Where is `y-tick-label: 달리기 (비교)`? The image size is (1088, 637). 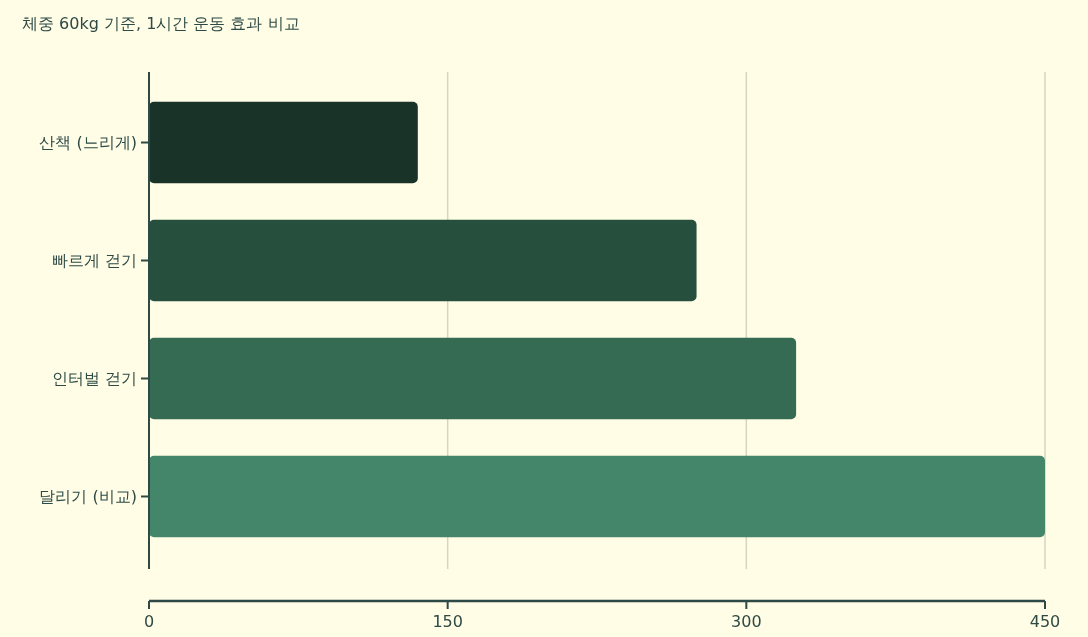
y-tick-label: 달리기 (비교) is located at coordinates (88, 497).